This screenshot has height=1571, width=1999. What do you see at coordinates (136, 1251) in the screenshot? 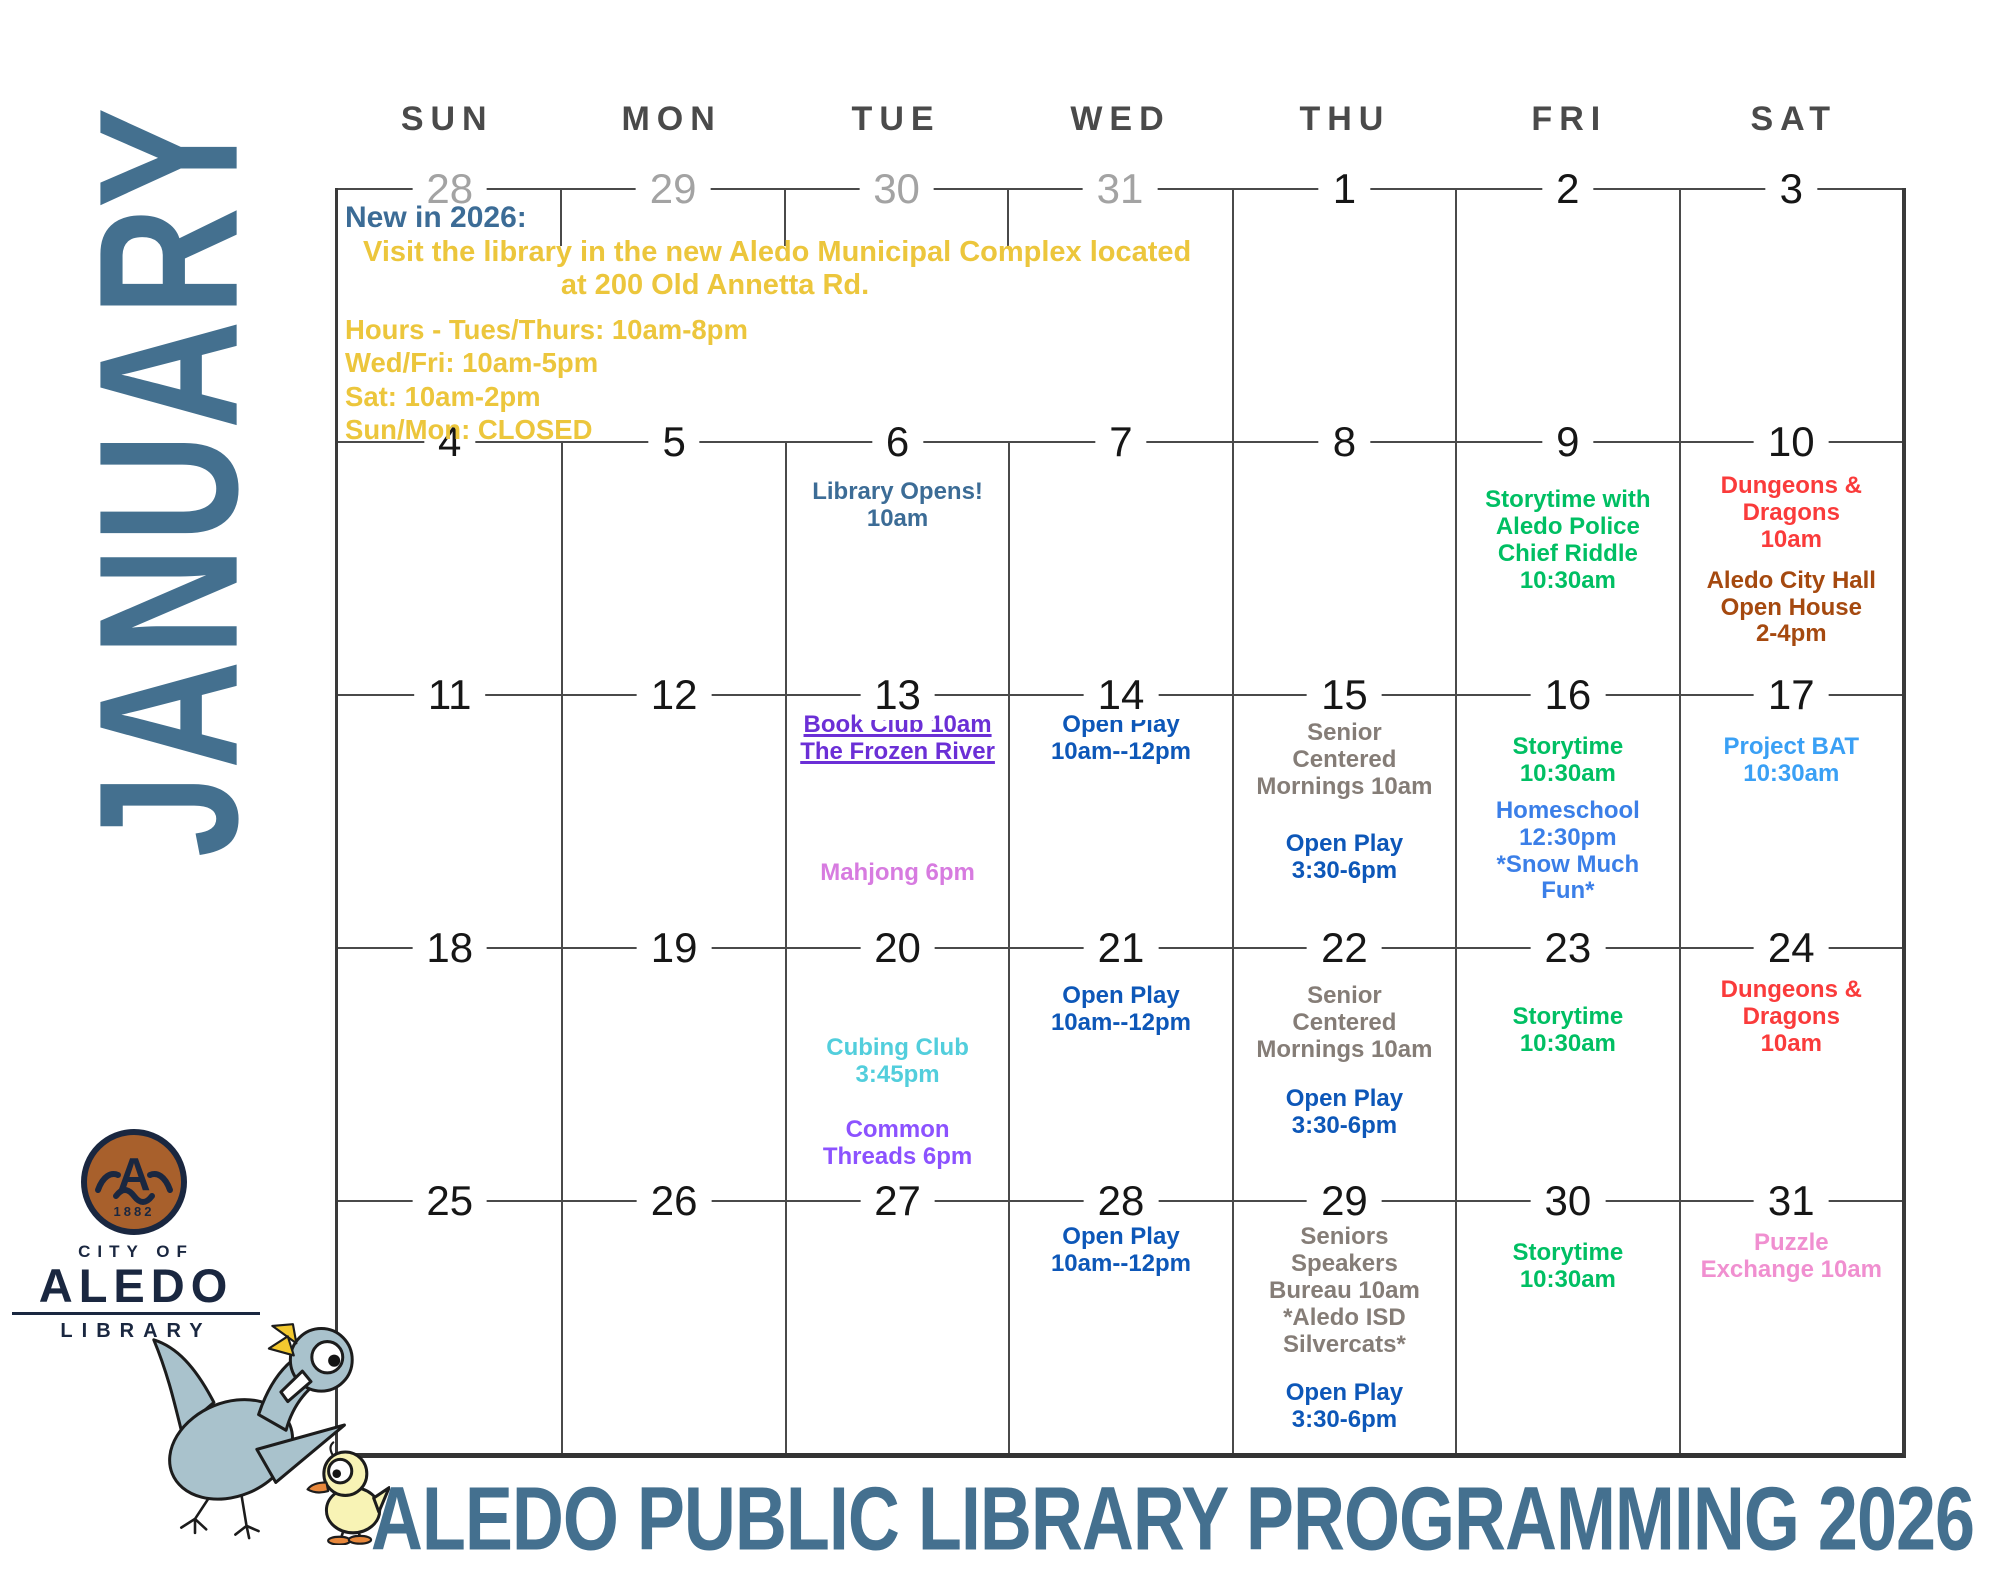
I see `logo-city-of: CITY OF` at bounding box center [136, 1251].